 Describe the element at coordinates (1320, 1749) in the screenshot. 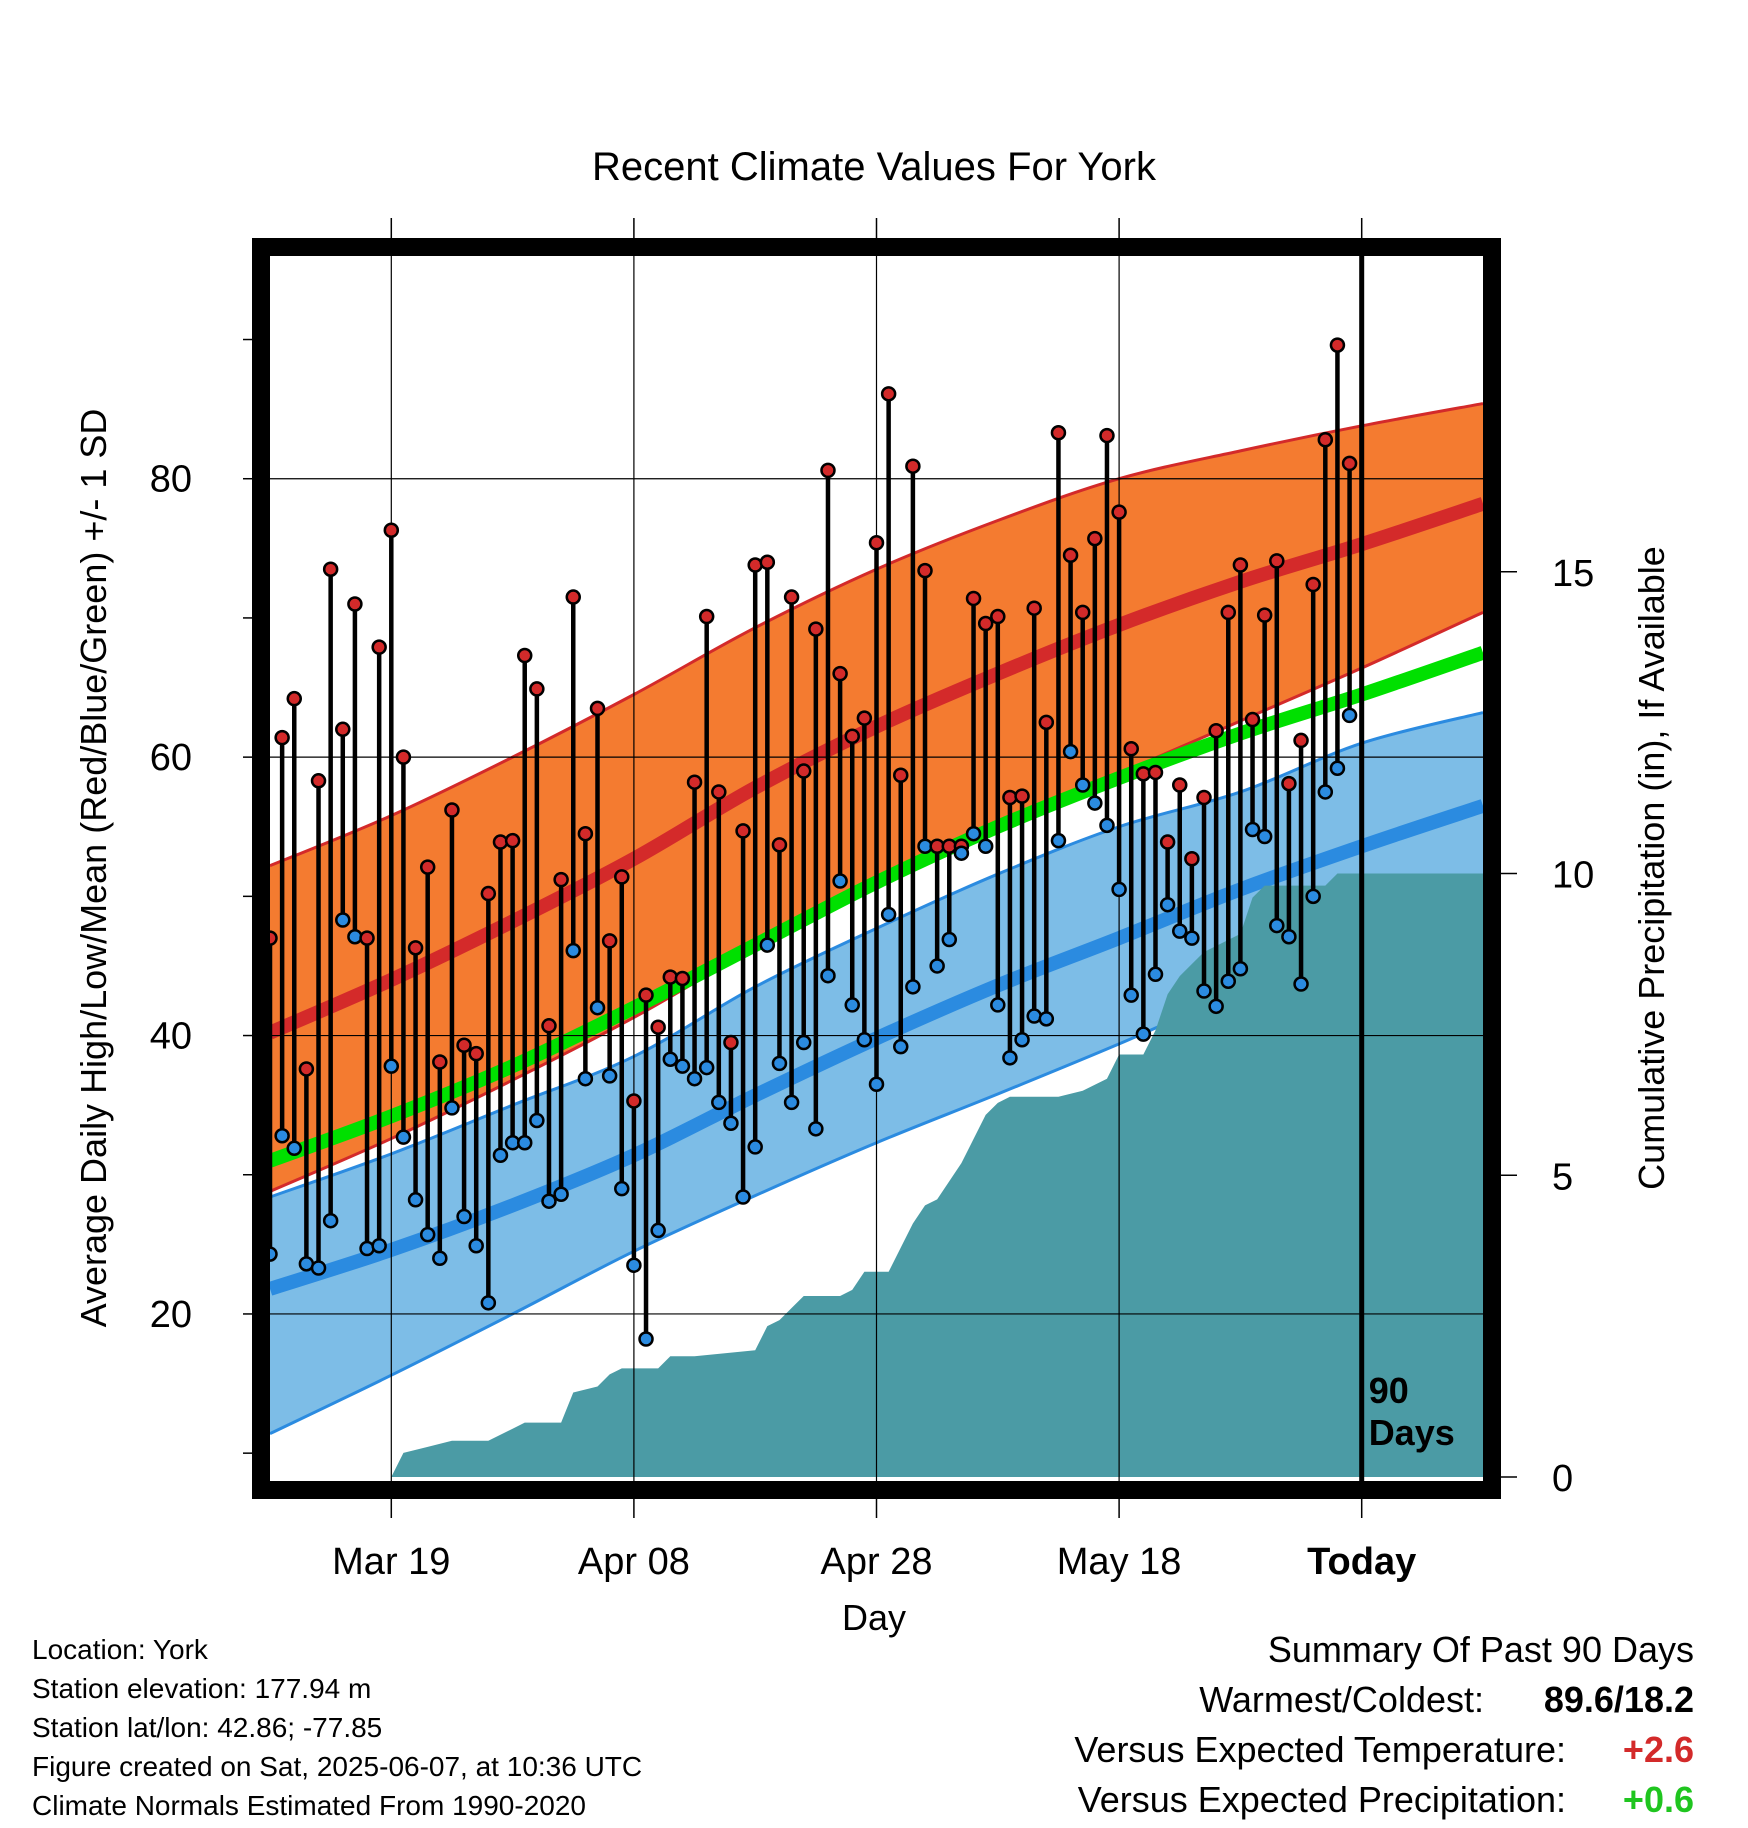

I see `temperature-anomaly-label: Versus Expected Temperature:` at that location.